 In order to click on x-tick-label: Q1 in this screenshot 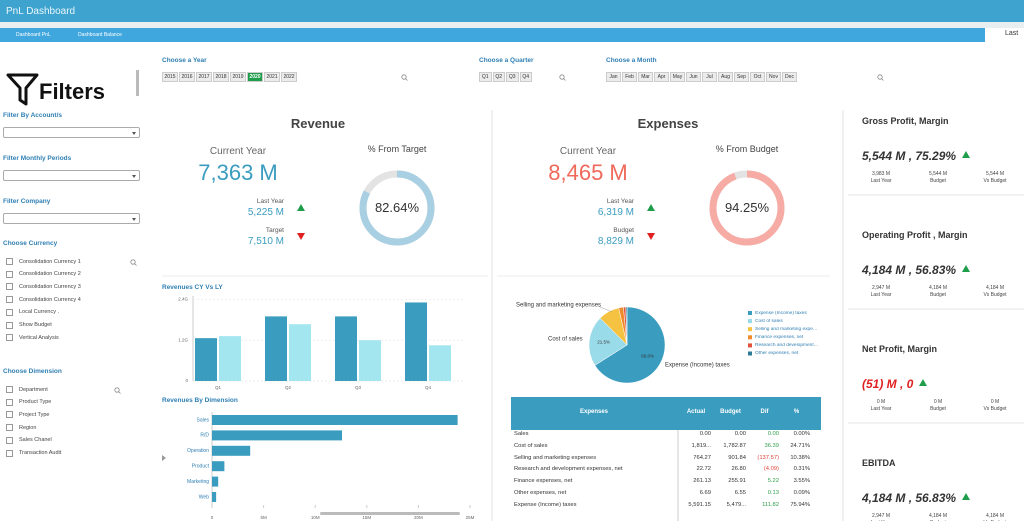, I will do `click(218, 387)`.